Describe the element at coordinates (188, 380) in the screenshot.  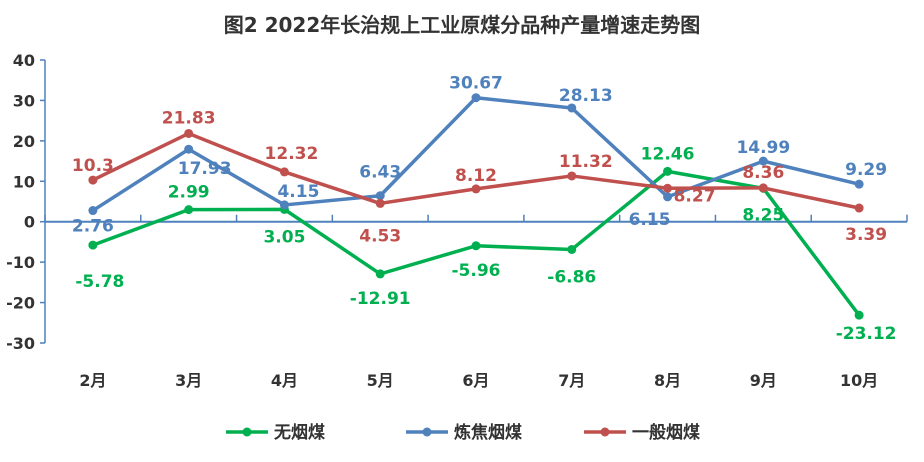
I see `x-tick-label: 3月` at that location.